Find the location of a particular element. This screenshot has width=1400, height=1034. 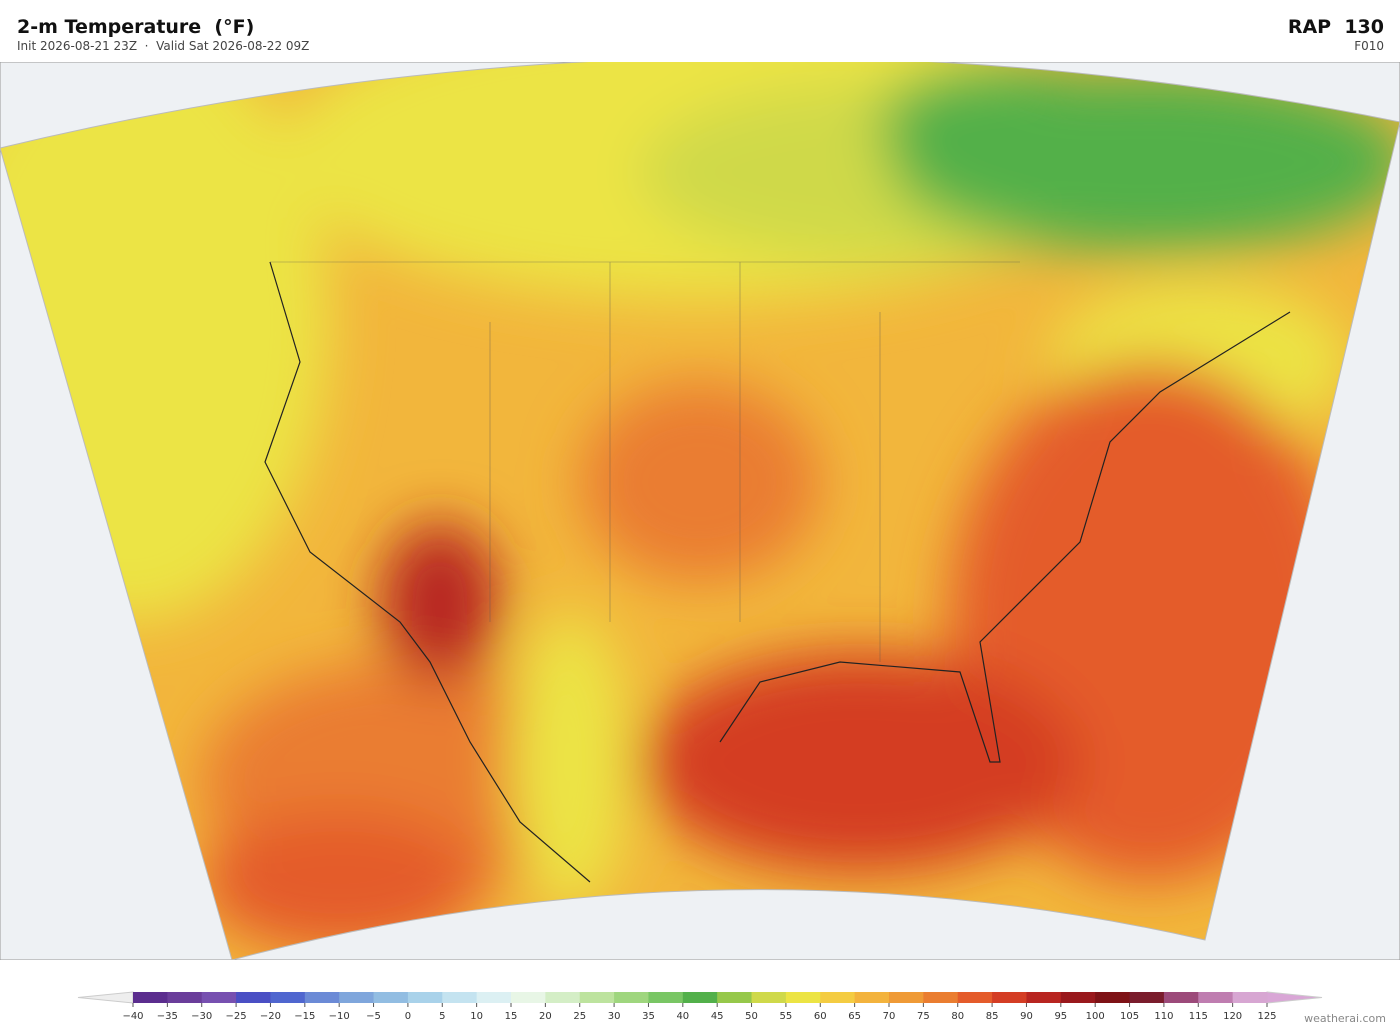

colorbar-tick-label: 25 is located at coordinates (579, 1016).